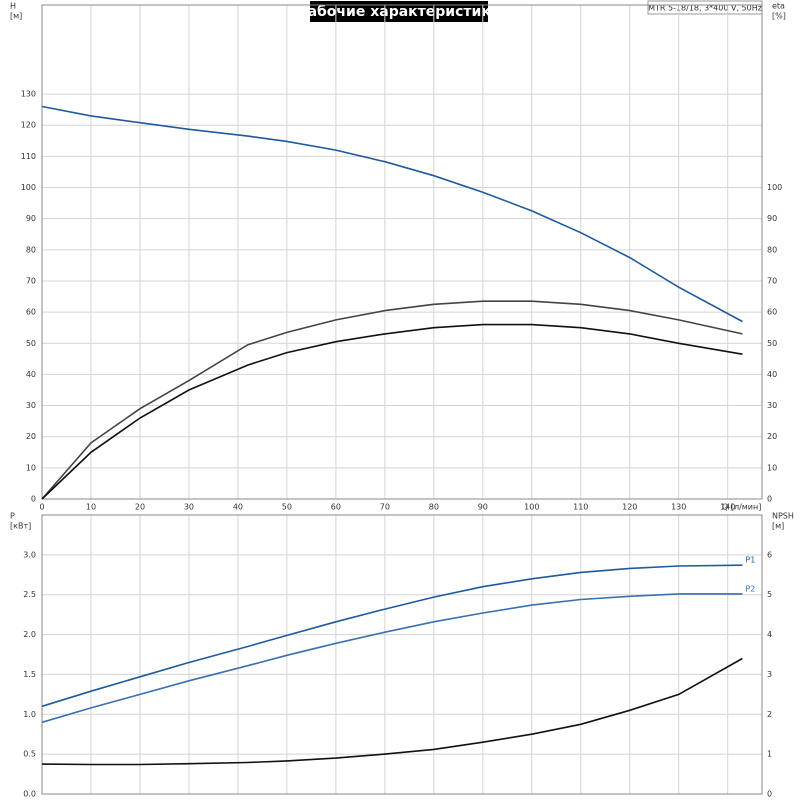 The height and width of the screenshot is (800, 800). I want to click on y2-tick-label: 5, so click(769, 594).